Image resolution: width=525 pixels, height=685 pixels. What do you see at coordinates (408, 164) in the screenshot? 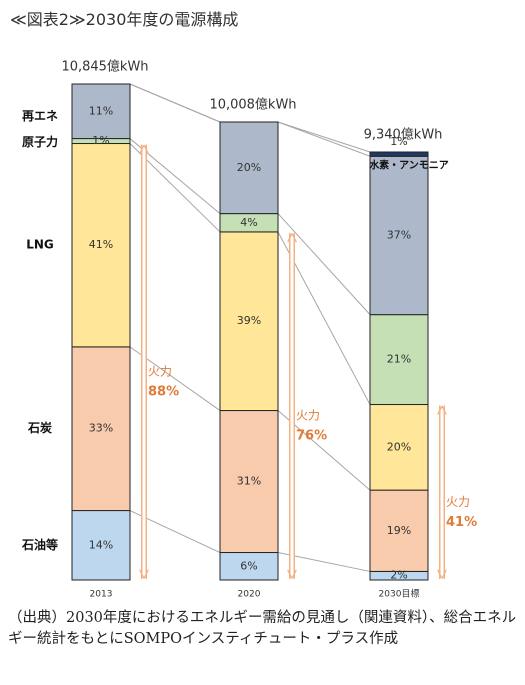
I see `annotation-label: 水素・アンモニア` at bounding box center [408, 164].